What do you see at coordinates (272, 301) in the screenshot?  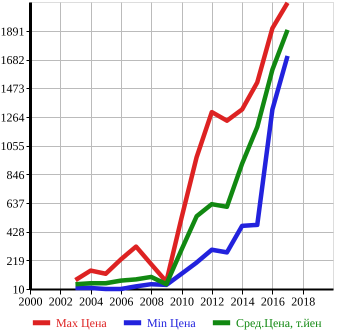 I see `x-tick-label: 2016` at bounding box center [272, 301].